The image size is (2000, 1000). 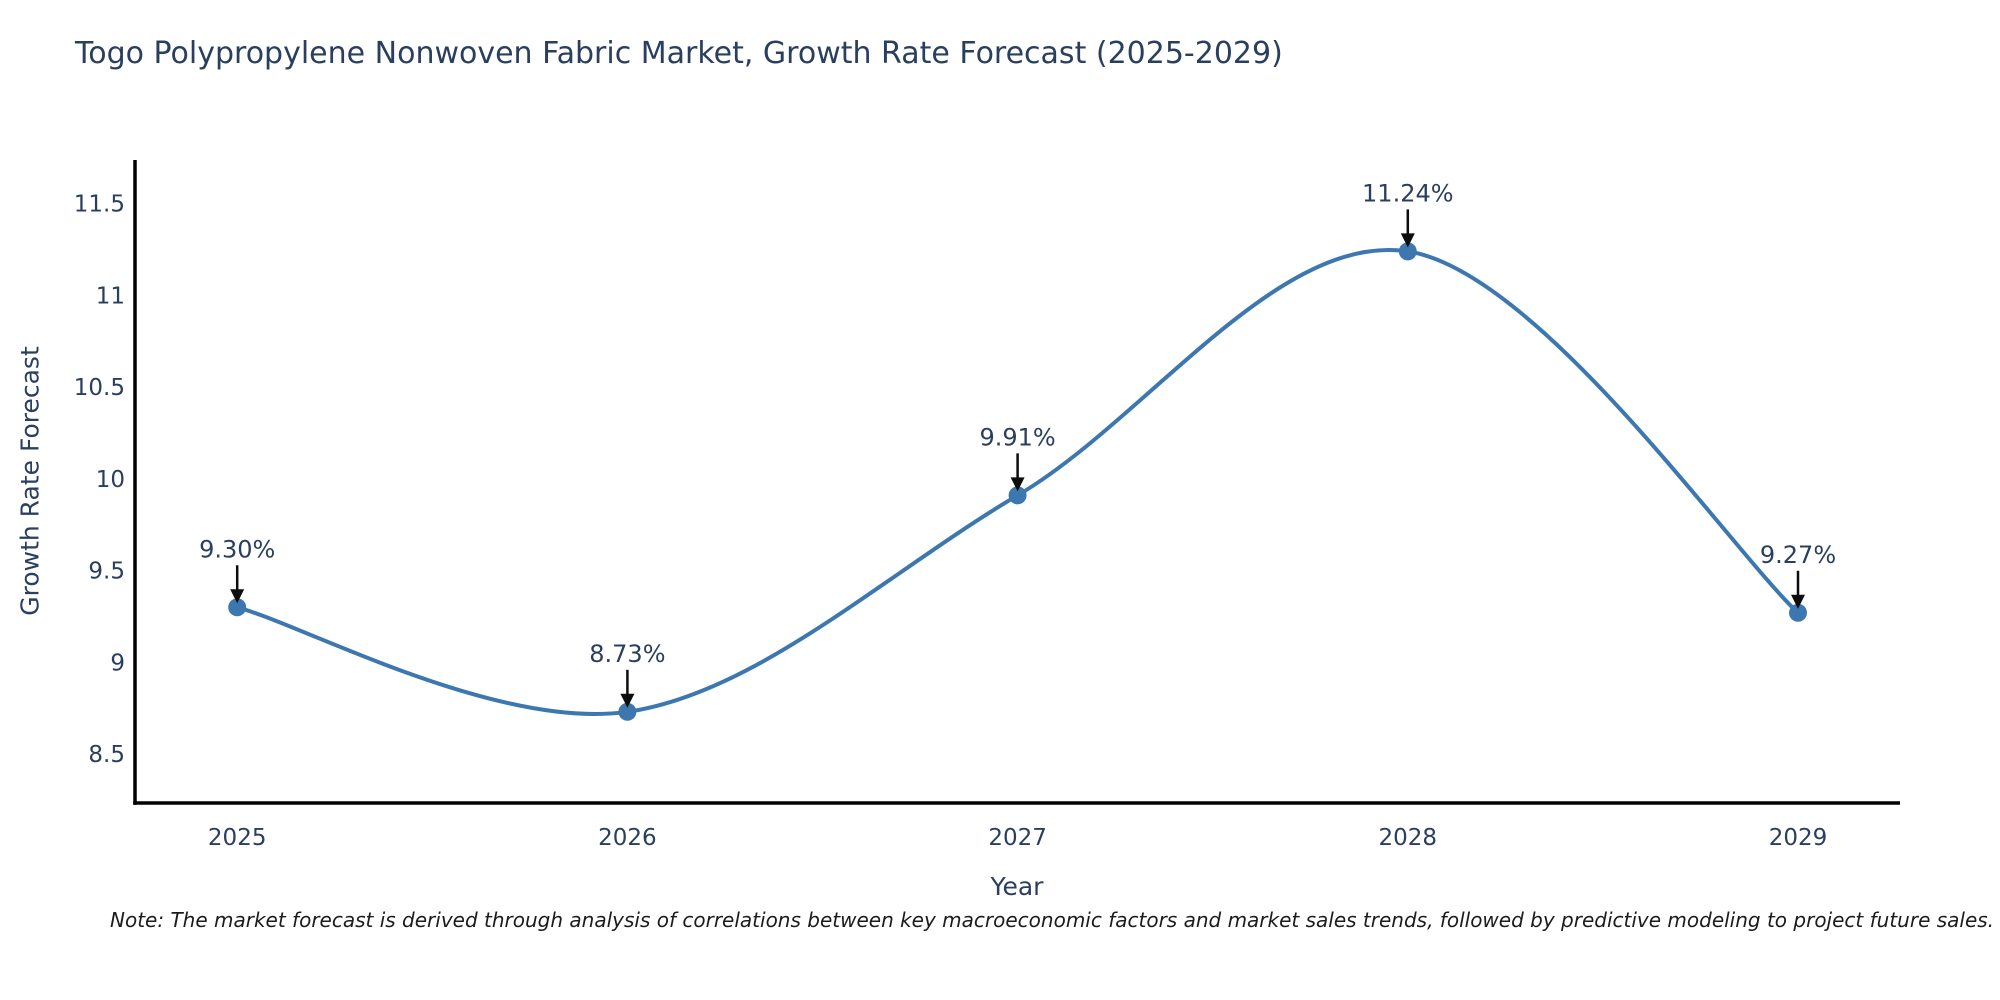 I want to click on x-tick-label: 2029, so click(x=1798, y=838).